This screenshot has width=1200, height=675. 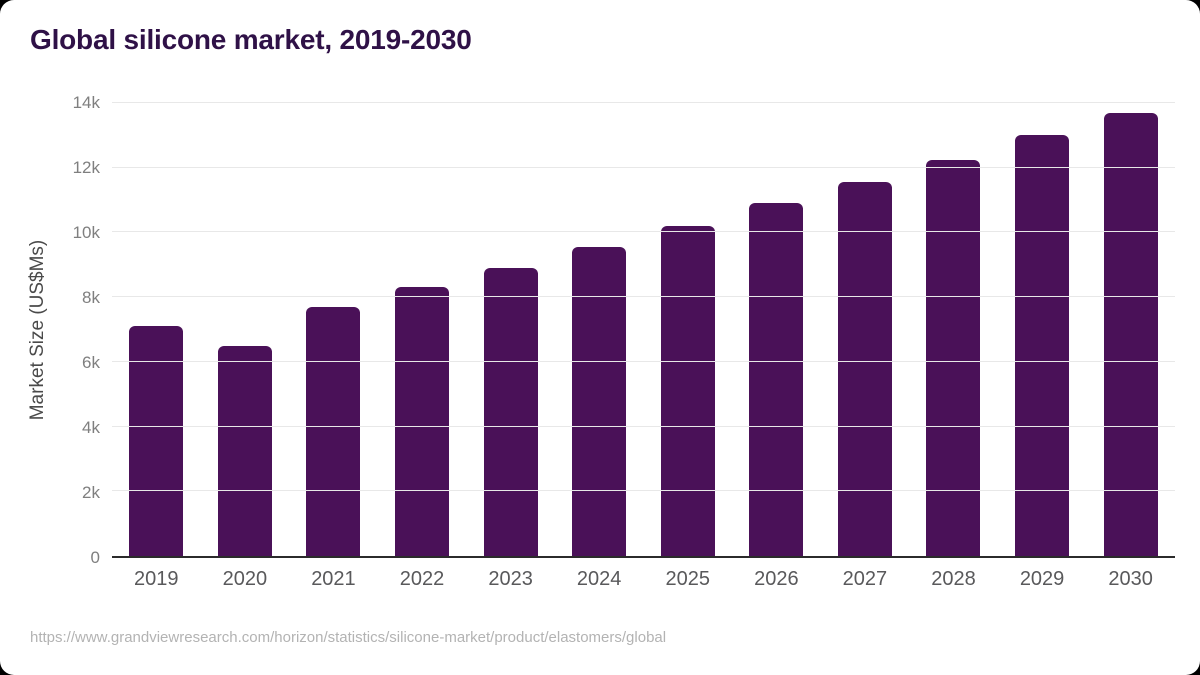 What do you see at coordinates (86, 102) in the screenshot?
I see `y-tick-label: 14k` at bounding box center [86, 102].